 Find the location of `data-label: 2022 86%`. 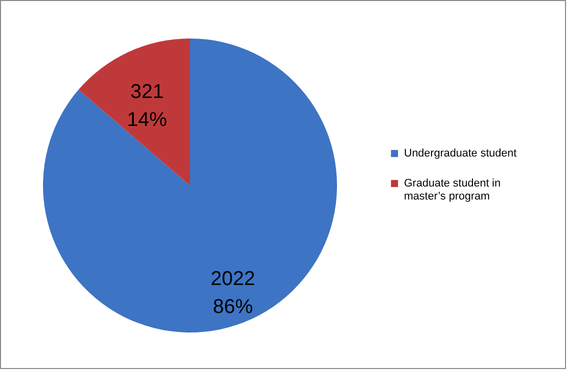

data-label: 2022 86% is located at coordinates (233, 293).